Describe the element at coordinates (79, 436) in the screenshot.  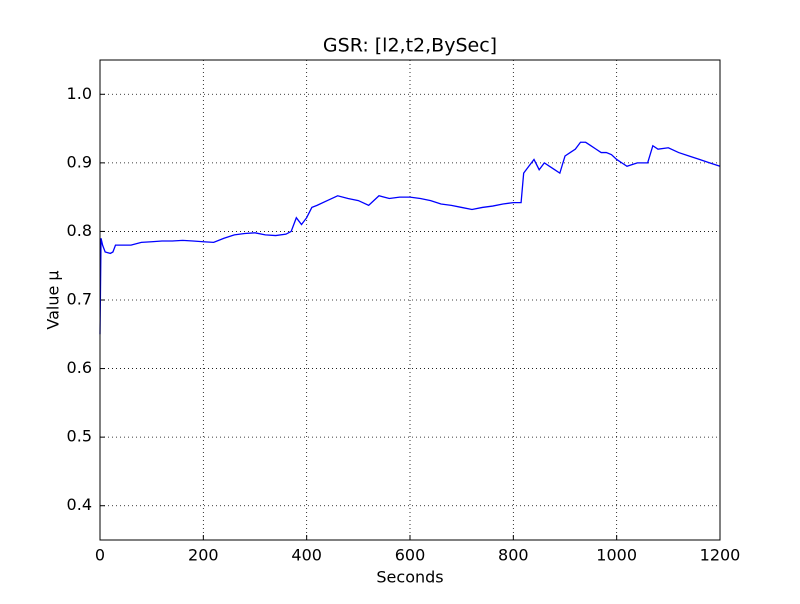
I see `y-tick-label: 0.5` at that location.